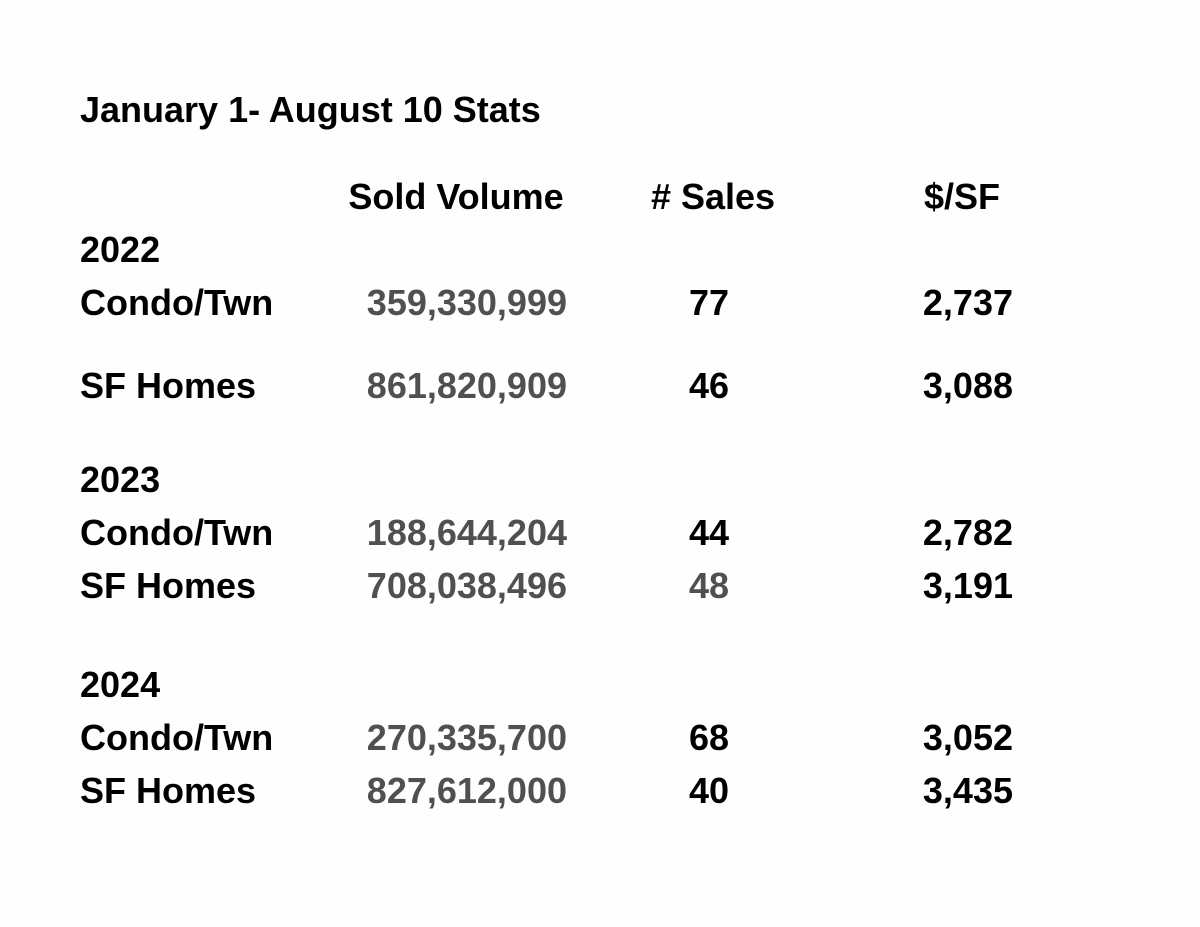 The image size is (1200, 927). What do you see at coordinates (967, 737) in the screenshot?
I see `price: 3,052` at bounding box center [967, 737].